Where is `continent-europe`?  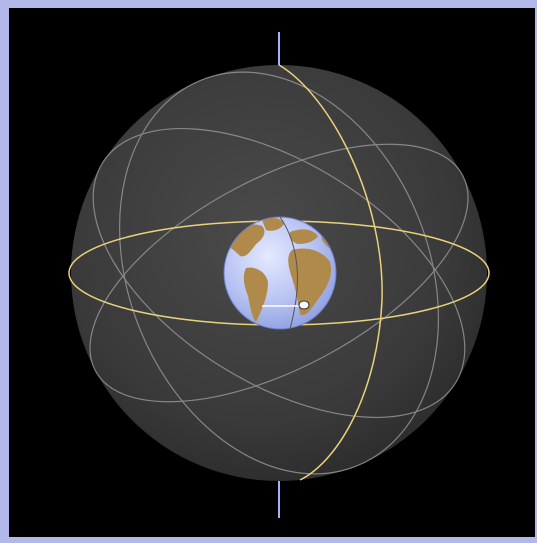 continent-europe is located at coordinates (303, 236).